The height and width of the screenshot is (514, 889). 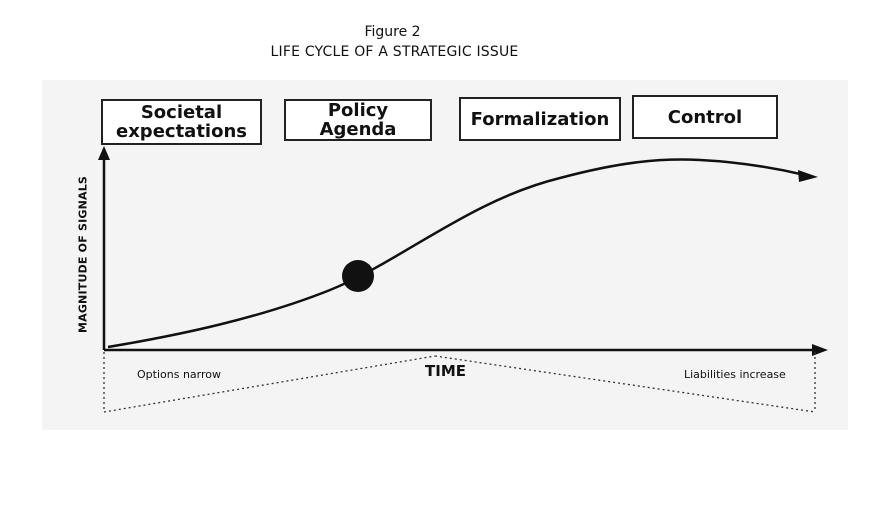 I want to click on stage-label: Policy Agenda, so click(x=358, y=120).